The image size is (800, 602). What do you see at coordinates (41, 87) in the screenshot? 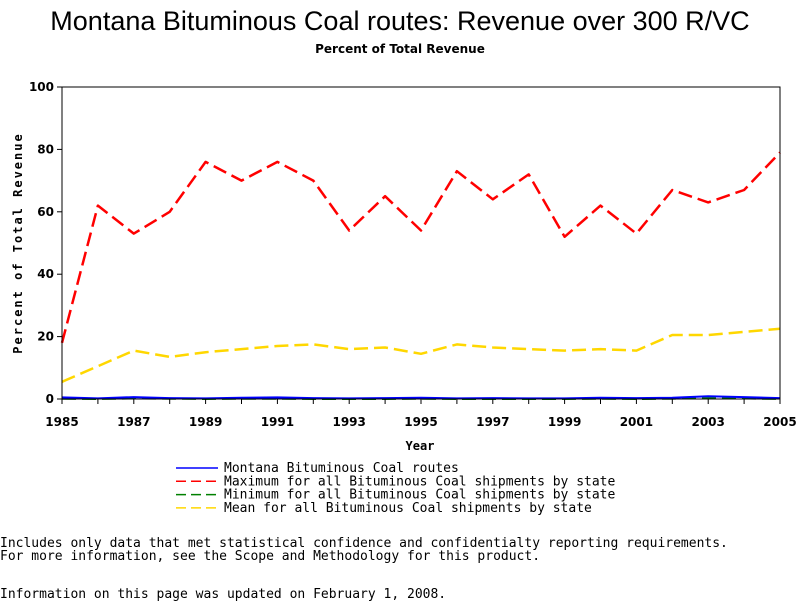
I see `y-tick-label: 100` at bounding box center [41, 87].